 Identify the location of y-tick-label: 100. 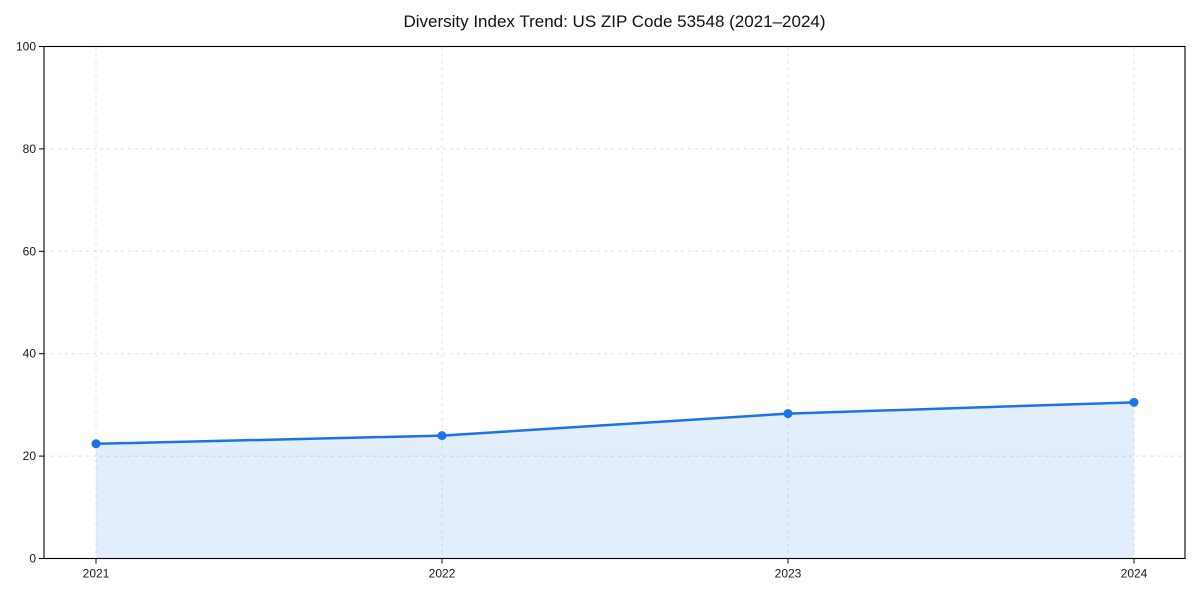
(26, 47).